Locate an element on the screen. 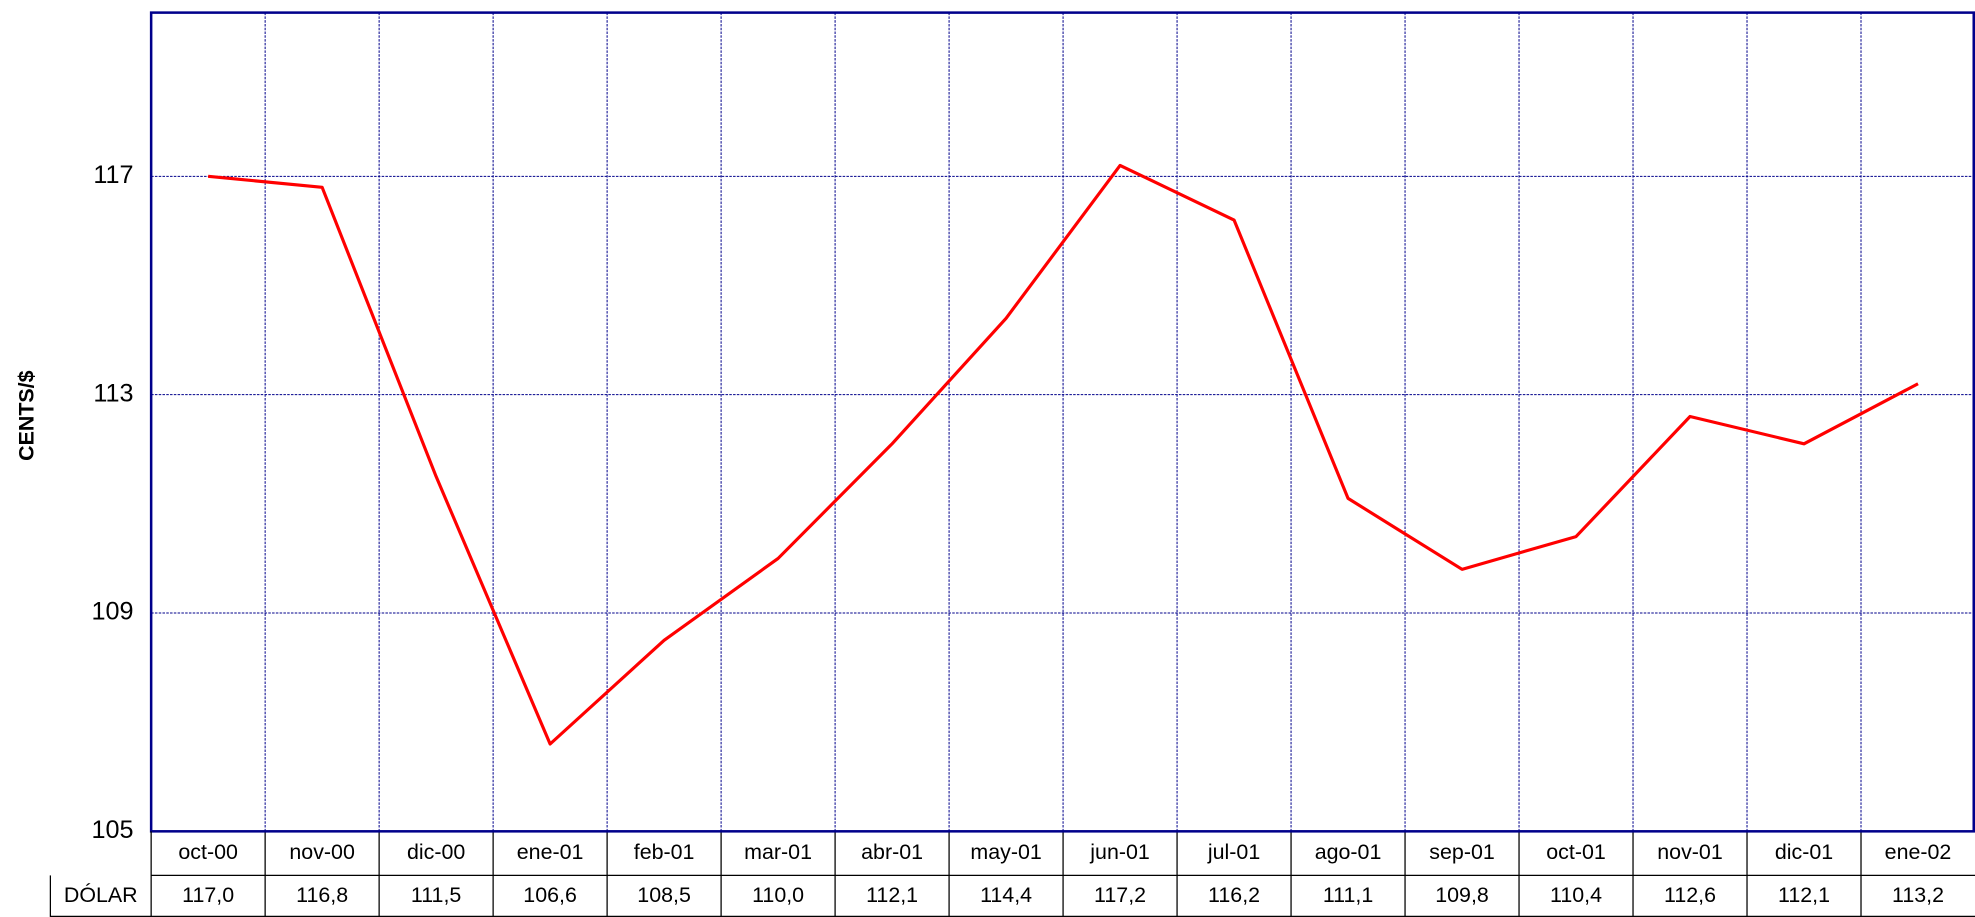 The width and height of the screenshot is (1975, 917). y-tick-label: 109 is located at coordinates (112, 612).